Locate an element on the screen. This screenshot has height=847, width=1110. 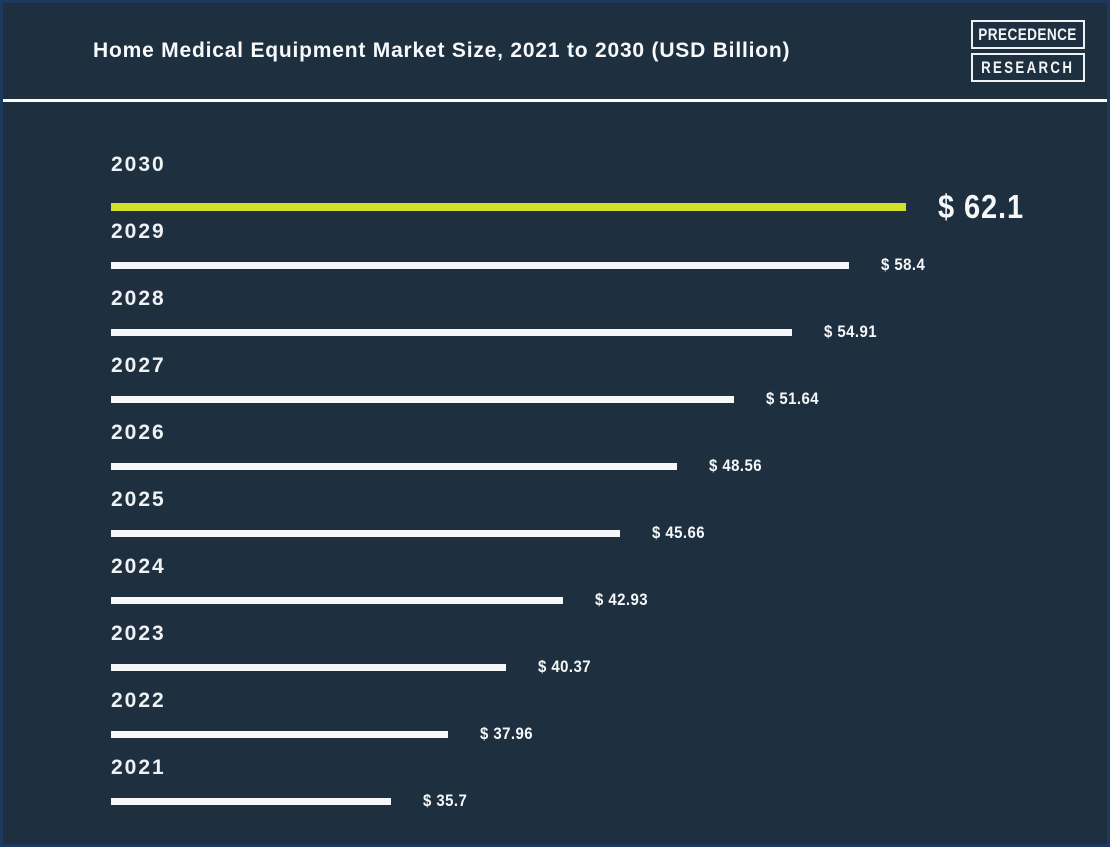
logo-text-research: RESEARCH is located at coordinates (1028, 67).